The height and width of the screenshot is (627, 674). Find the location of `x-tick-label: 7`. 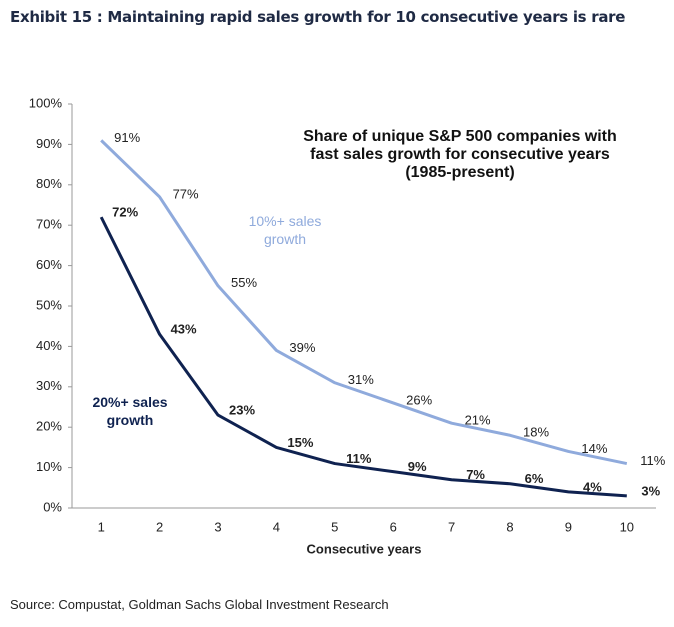

x-tick-label: 7 is located at coordinates (451, 526).